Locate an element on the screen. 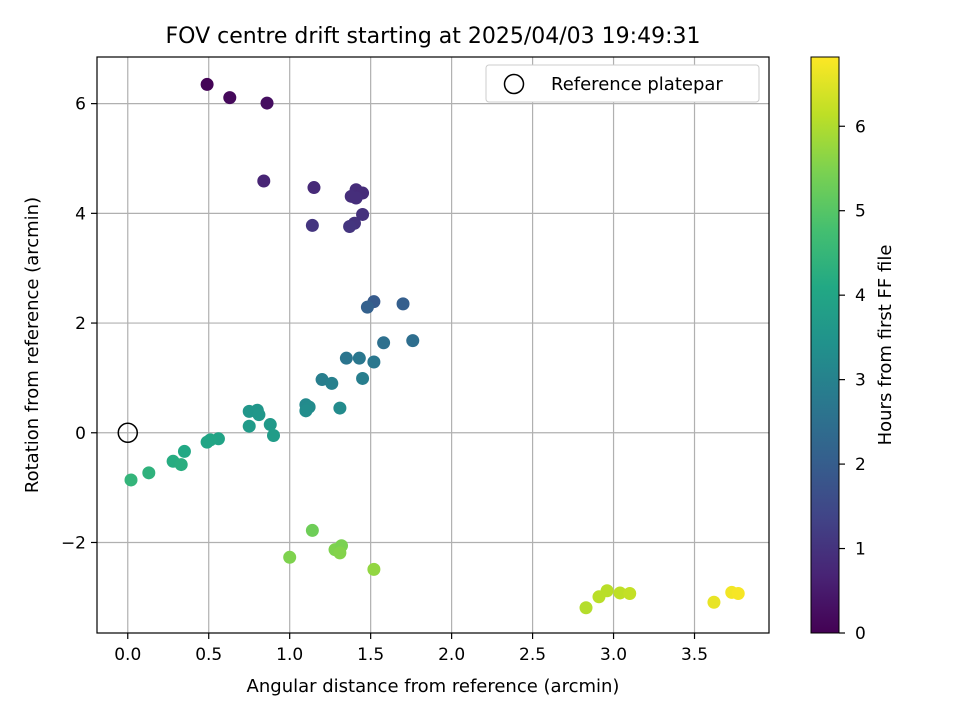  x-tick-label: 3.5 is located at coordinates (694, 655).